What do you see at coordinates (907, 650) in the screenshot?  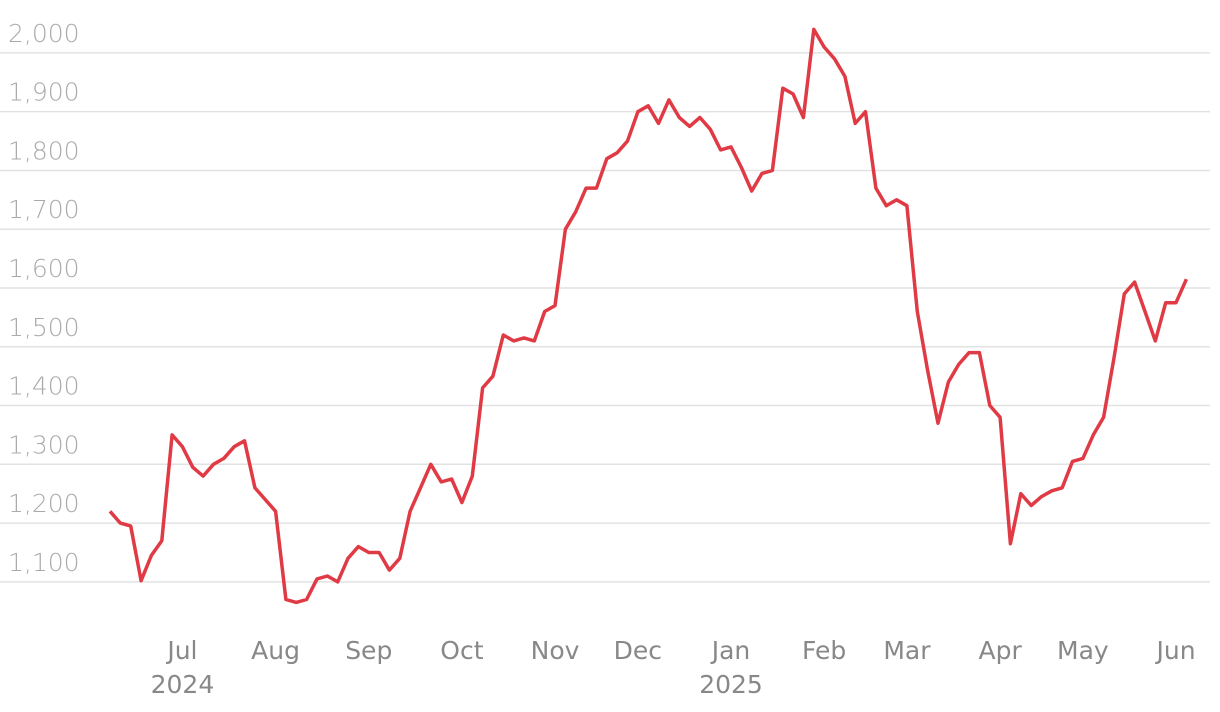 I see `x-tick-label: Mar` at bounding box center [907, 650].